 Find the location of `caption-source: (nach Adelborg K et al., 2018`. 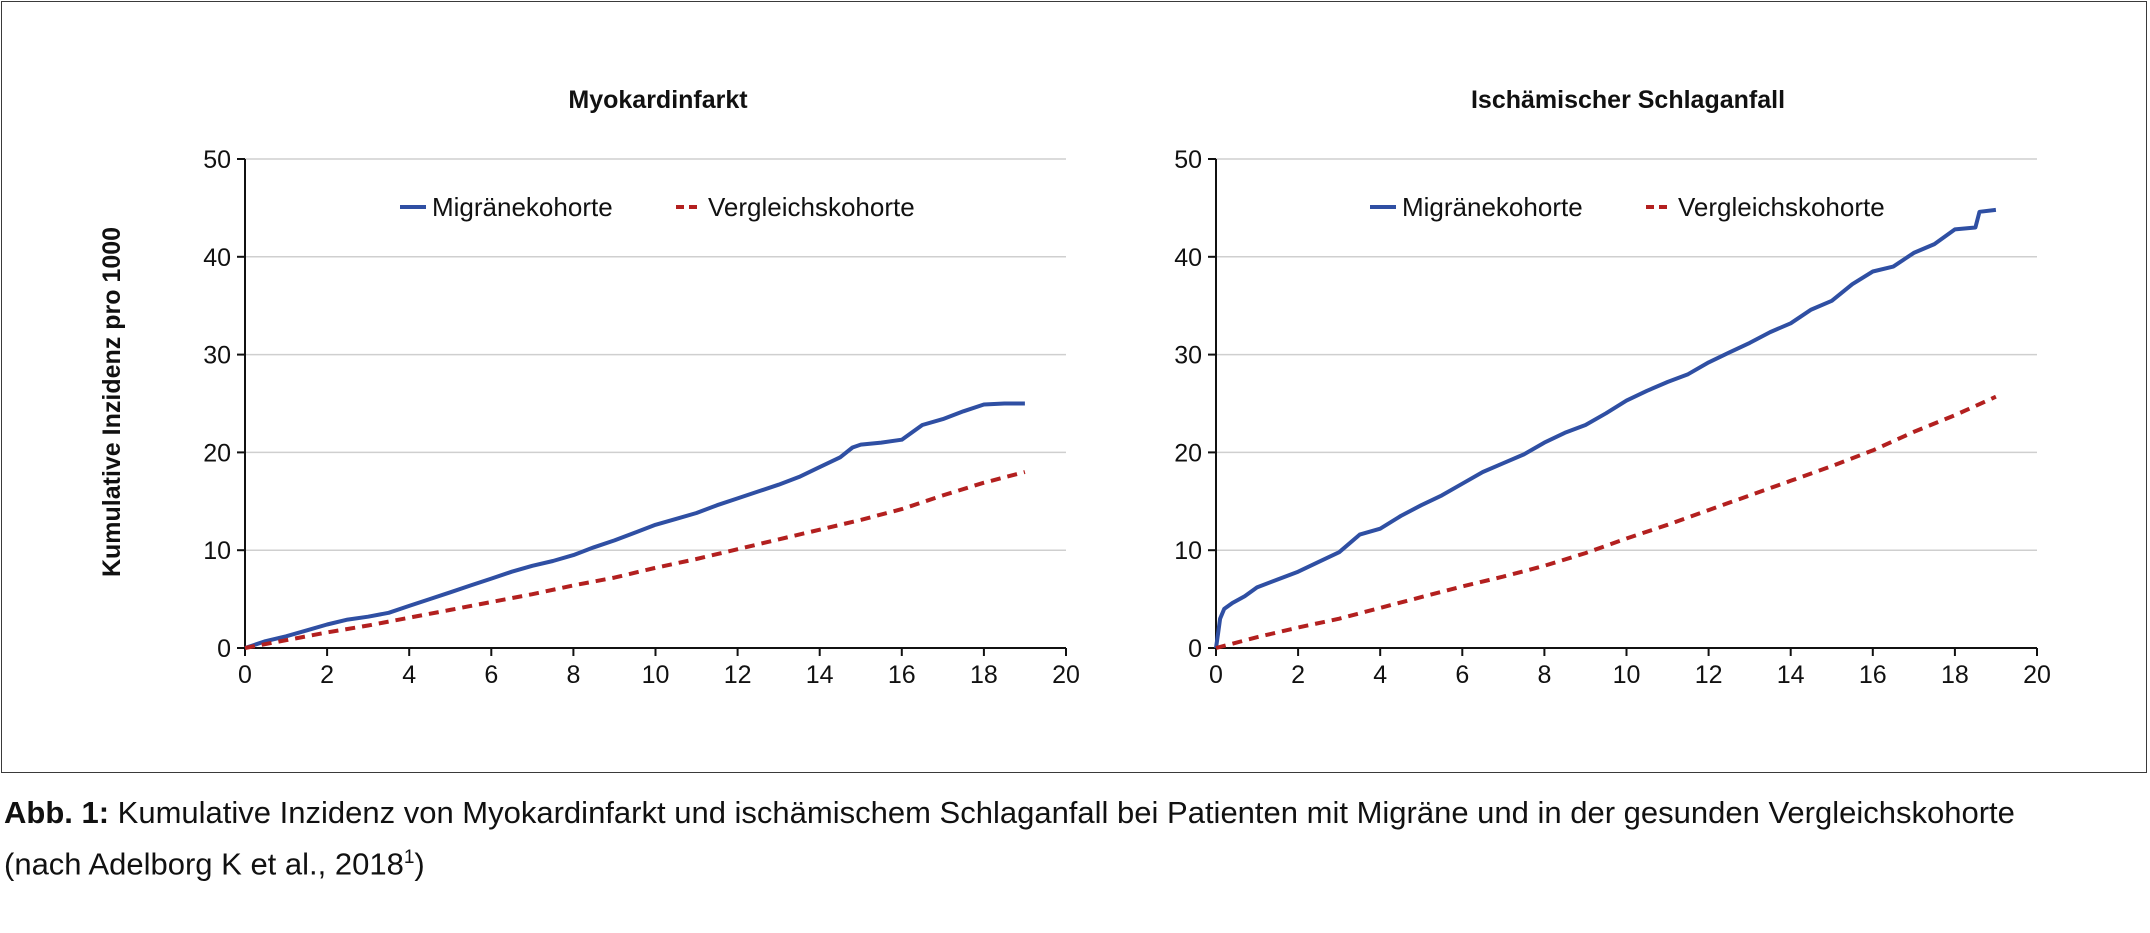

caption-source: (nach Adelborg K et al., 2018 is located at coordinates (204, 864).